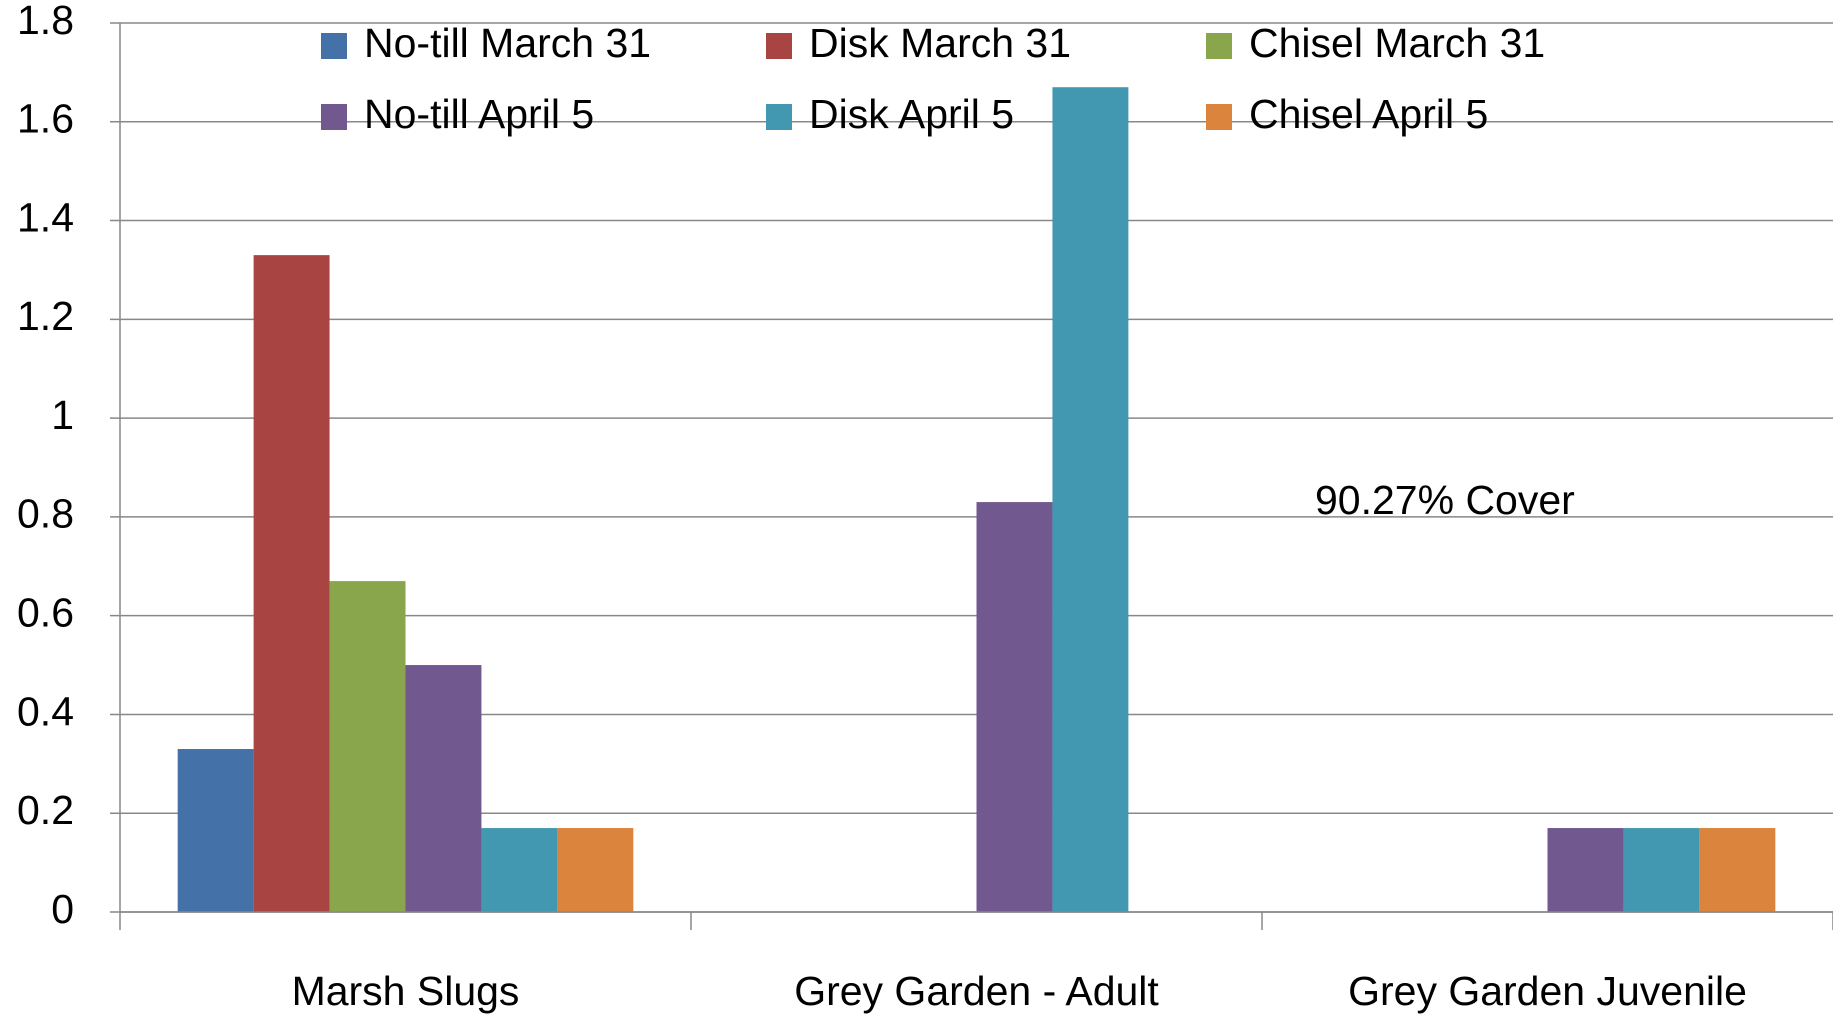 The image size is (1833, 1019). I want to click on y-tick-label: 1, so click(62, 415).